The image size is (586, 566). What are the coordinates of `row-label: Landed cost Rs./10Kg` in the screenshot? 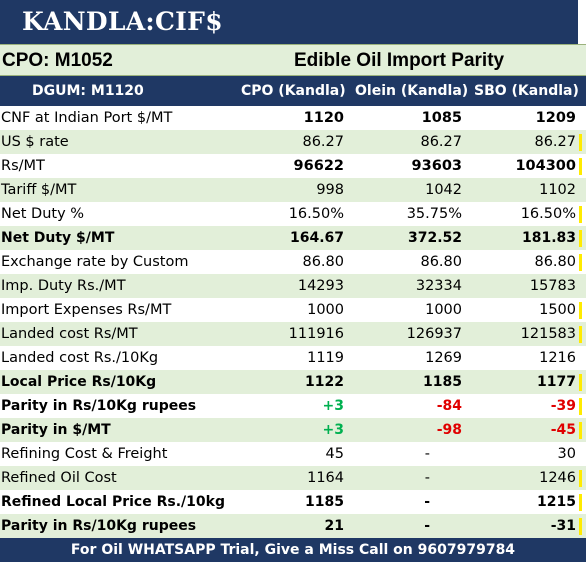 It's located at (80, 358).